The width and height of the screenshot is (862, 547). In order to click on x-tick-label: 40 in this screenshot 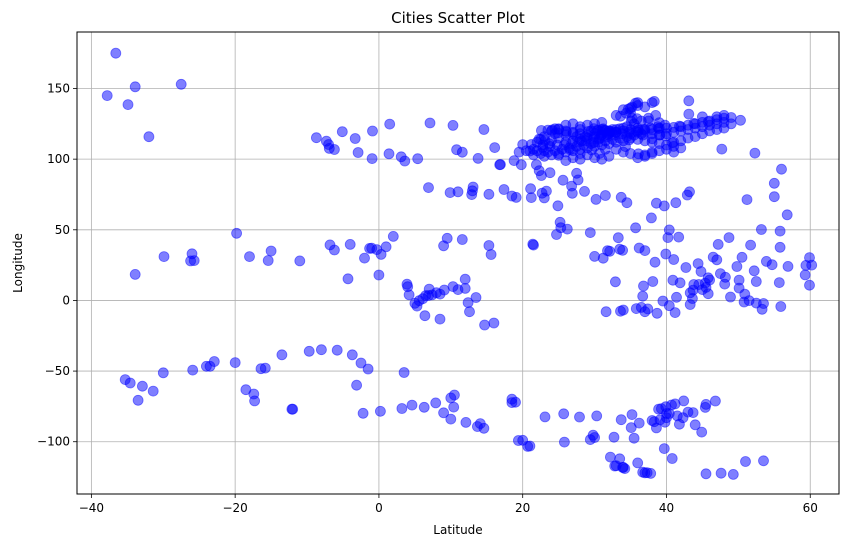, I will do `click(666, 508)`.